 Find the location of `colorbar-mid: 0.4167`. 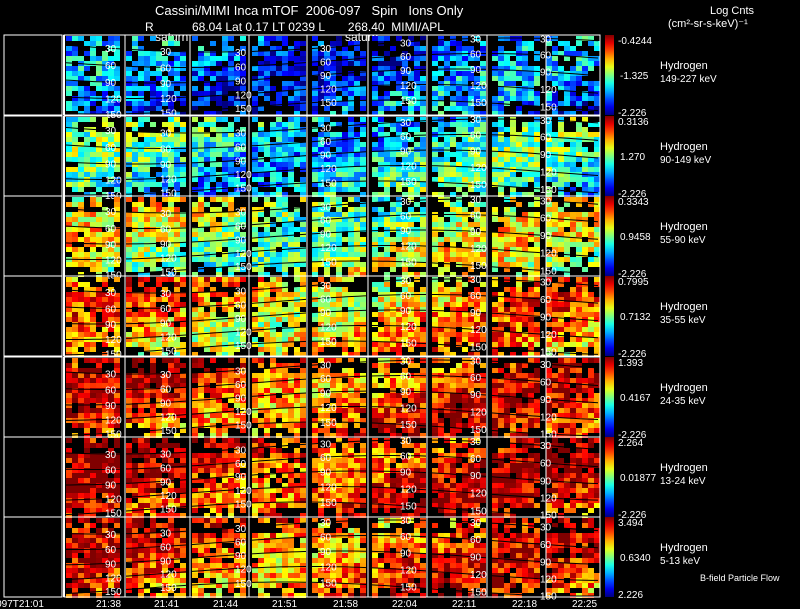

colorbar-mid: 0.4167 is located at coordinates (635, 398).